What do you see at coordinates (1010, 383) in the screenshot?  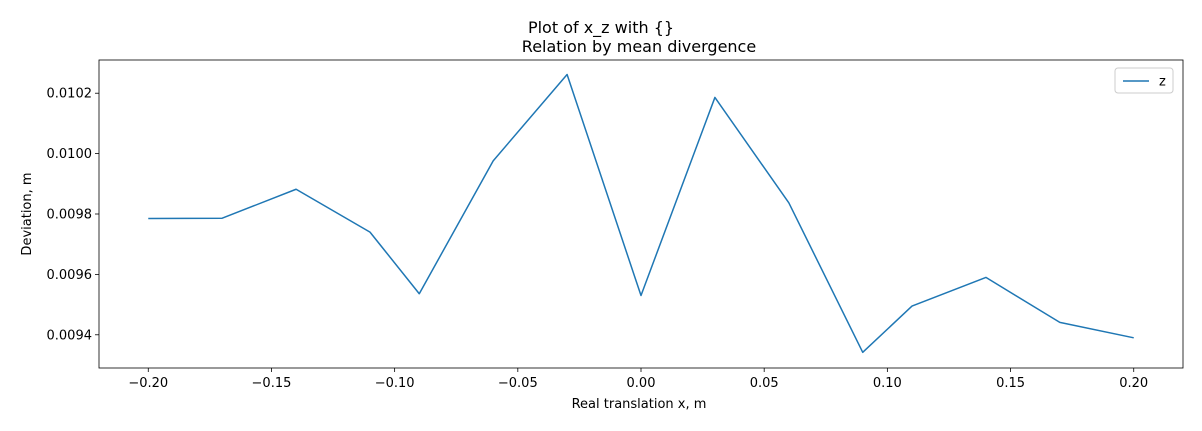 I see `x-tick-label: 0.15` at bounding box center [1010, 383].